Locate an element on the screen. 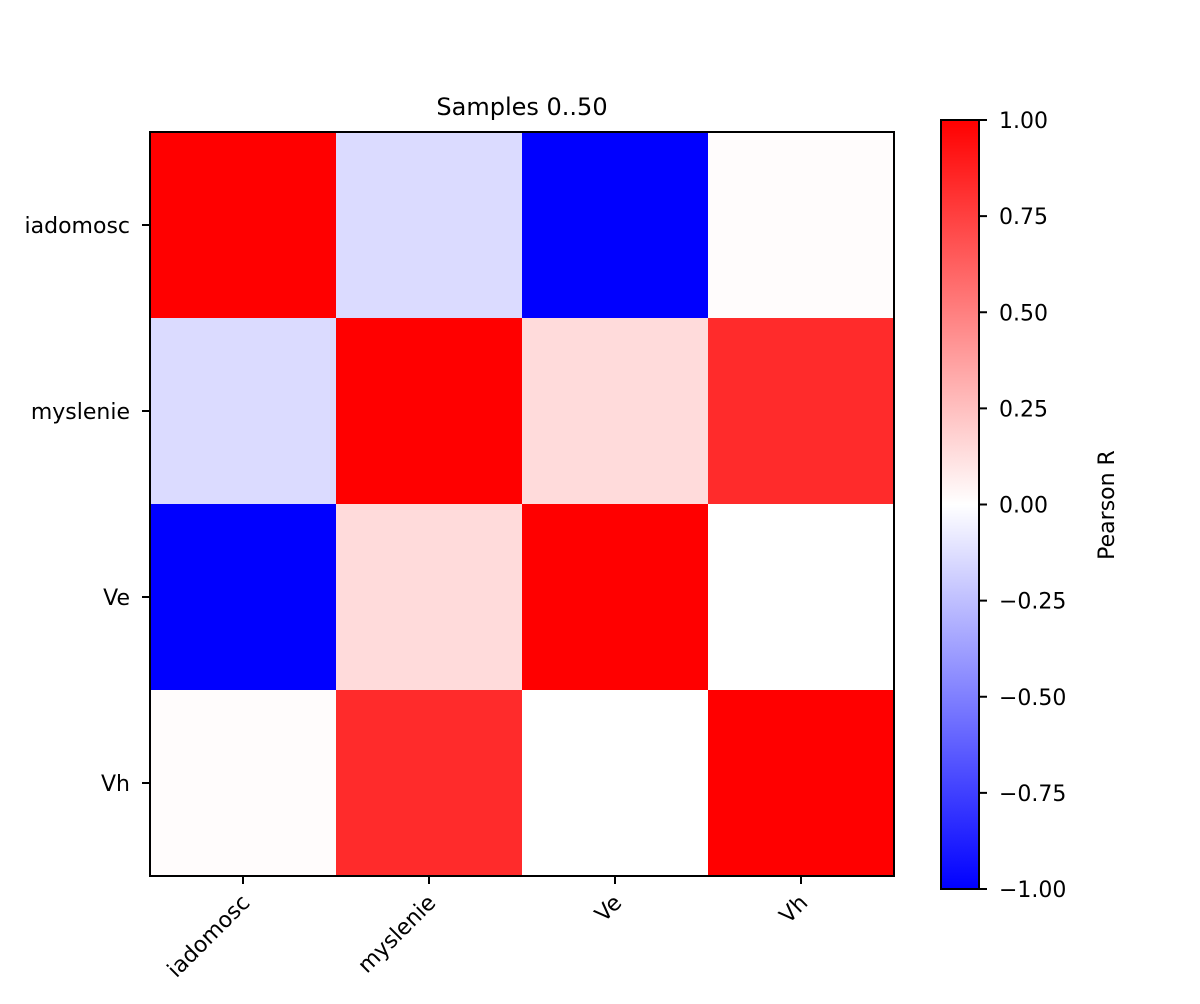 This screenshot has width=1200, height=1004. y-tick-label: Vh is located at coordinates (115, 784).